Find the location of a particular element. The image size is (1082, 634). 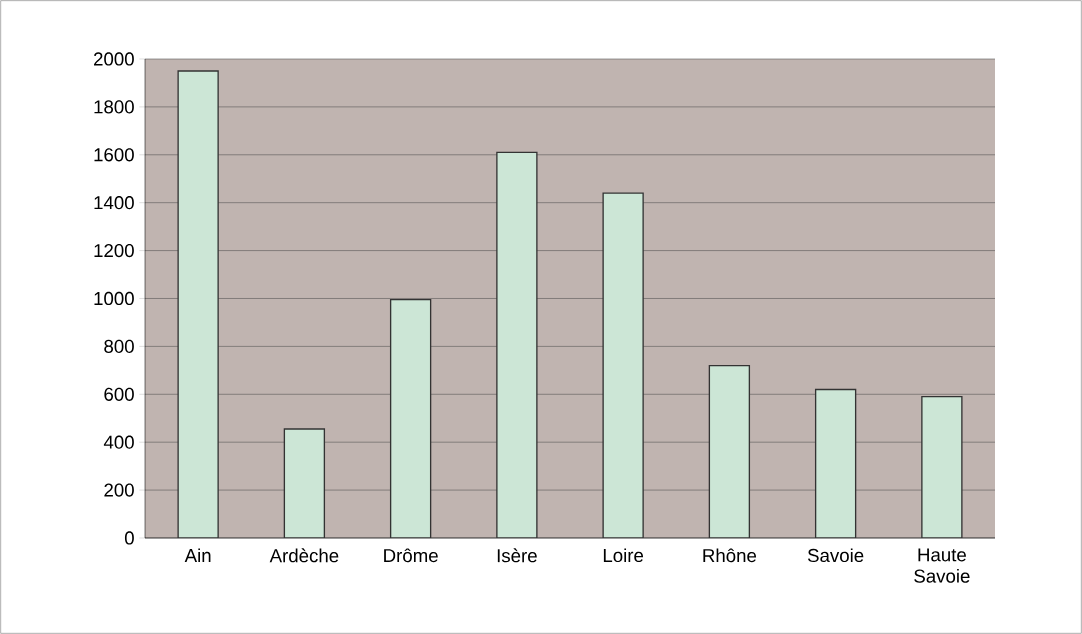

y-tick-label: 600 is located at coordinates (119, 394).